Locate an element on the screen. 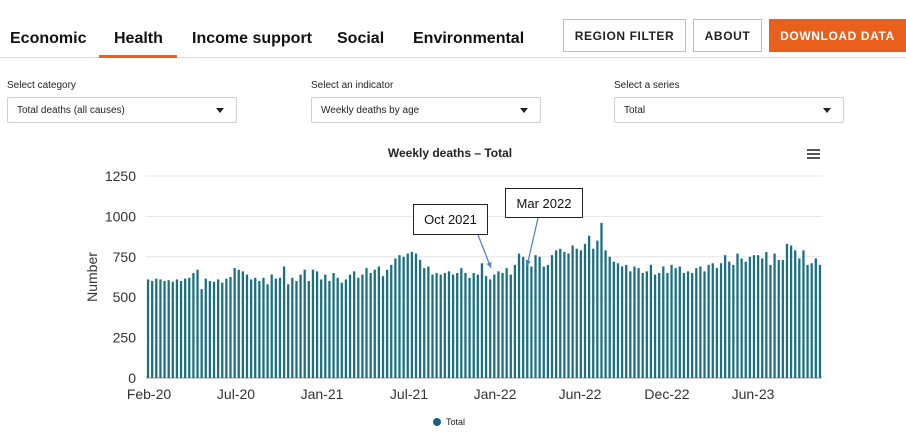 This screenshot has width=906, height=439. indicator-select-value: Weekly deaths by age is located at coordinates (370, 110).